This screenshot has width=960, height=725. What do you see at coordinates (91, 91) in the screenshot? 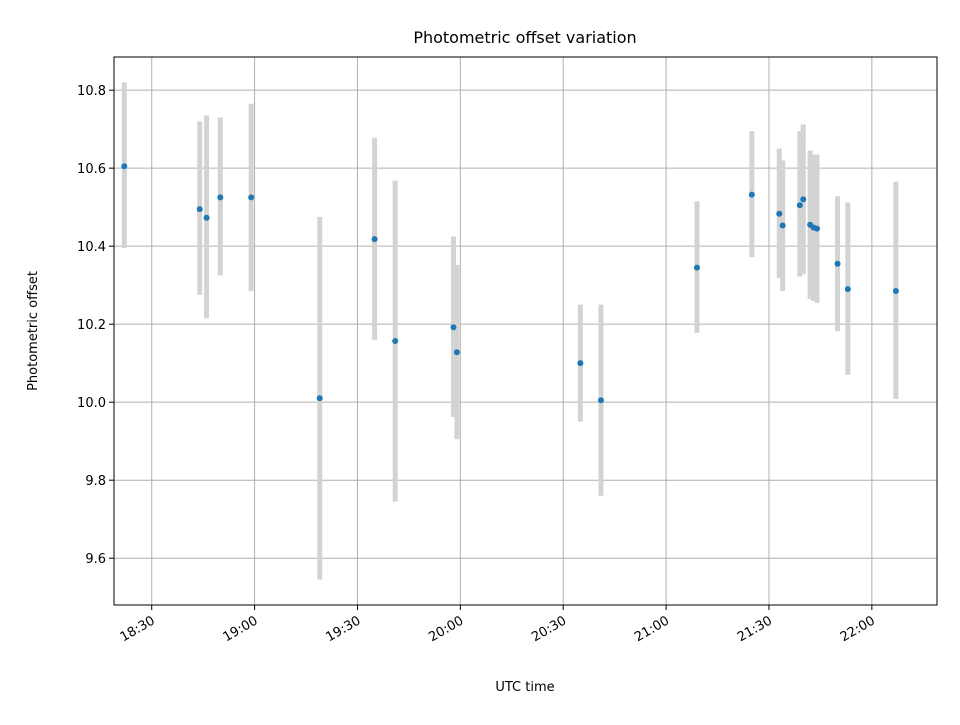
I see `y-tick-label: 10.8` at bounding box center [91, 91].